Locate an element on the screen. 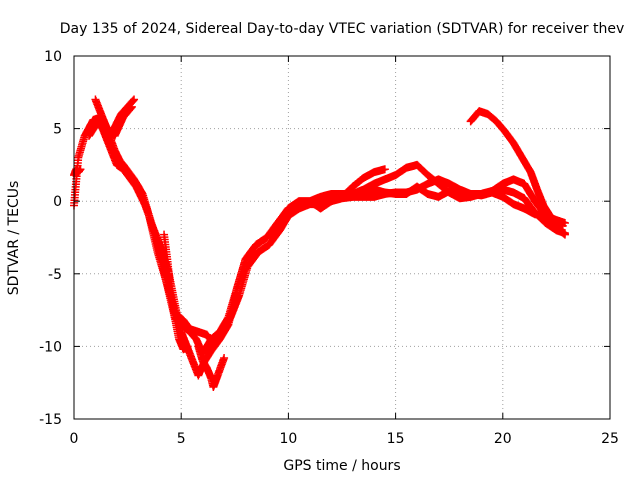 Image resolution: width=640 pixels, height=480 pixels. x-axis-label: GPS time / hours is located at coordinates (341, 466).